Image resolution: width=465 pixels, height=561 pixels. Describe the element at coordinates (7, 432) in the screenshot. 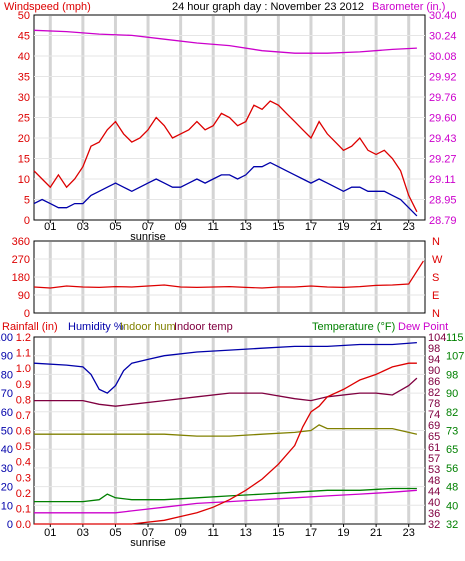

I see `humidity-tick-label: 50` at that location.